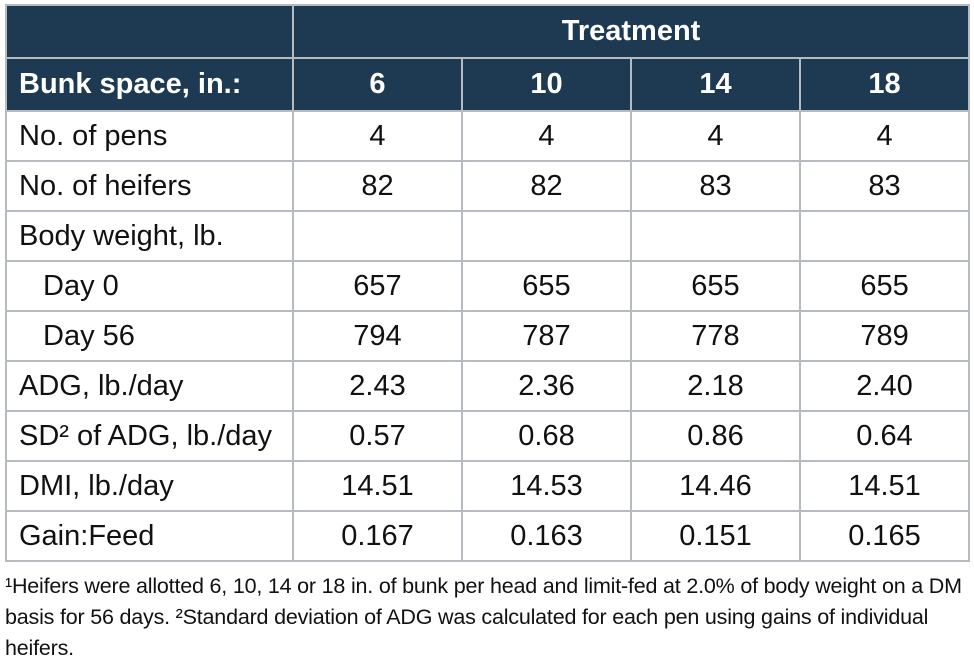 This screenshot has height=664, width=974. I want to click on cell-value: 657, so click(377, 286).